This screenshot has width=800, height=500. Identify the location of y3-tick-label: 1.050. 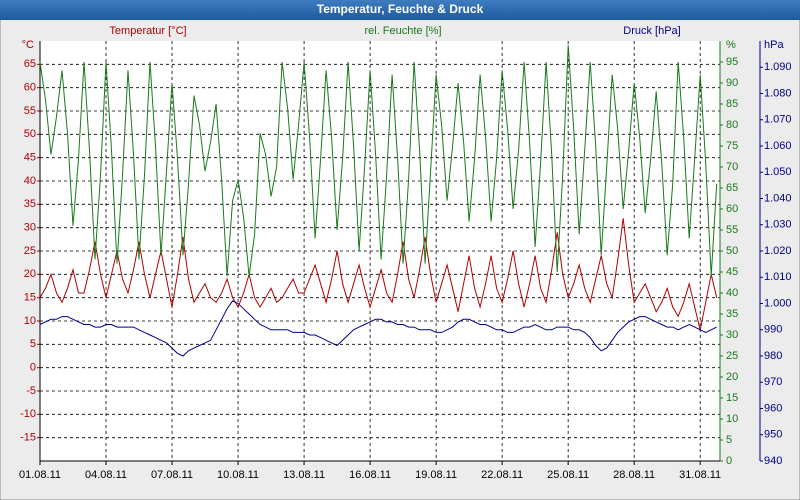
(778, 172).